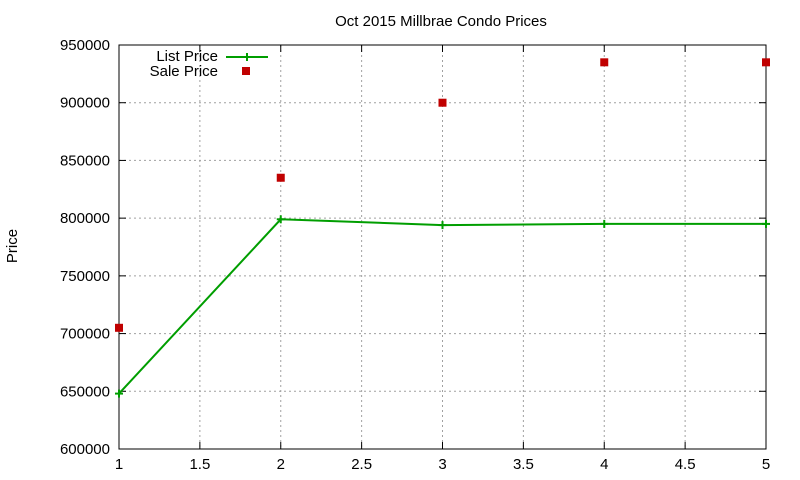  Describe the element at coordinates (85, 276) in the screenshot. I see `y-tick-label: 750000` at that location.